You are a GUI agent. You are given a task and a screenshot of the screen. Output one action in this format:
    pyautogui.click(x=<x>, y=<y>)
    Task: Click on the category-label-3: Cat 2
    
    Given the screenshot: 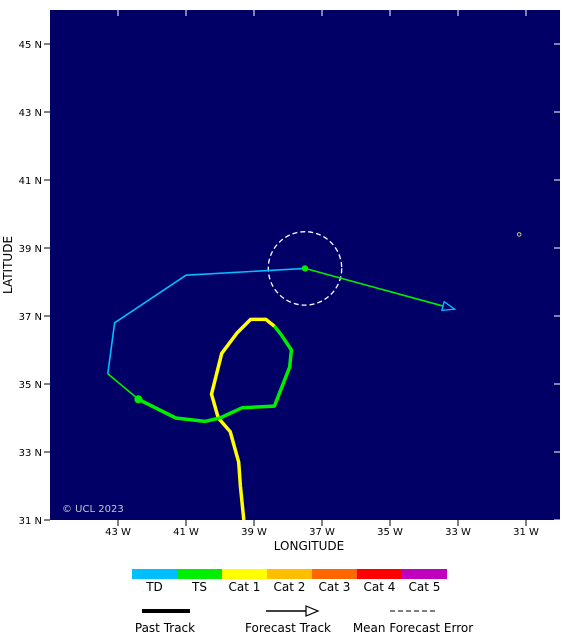 What is the action you would take?
    pyautogui.click(x=289, y=587)
    